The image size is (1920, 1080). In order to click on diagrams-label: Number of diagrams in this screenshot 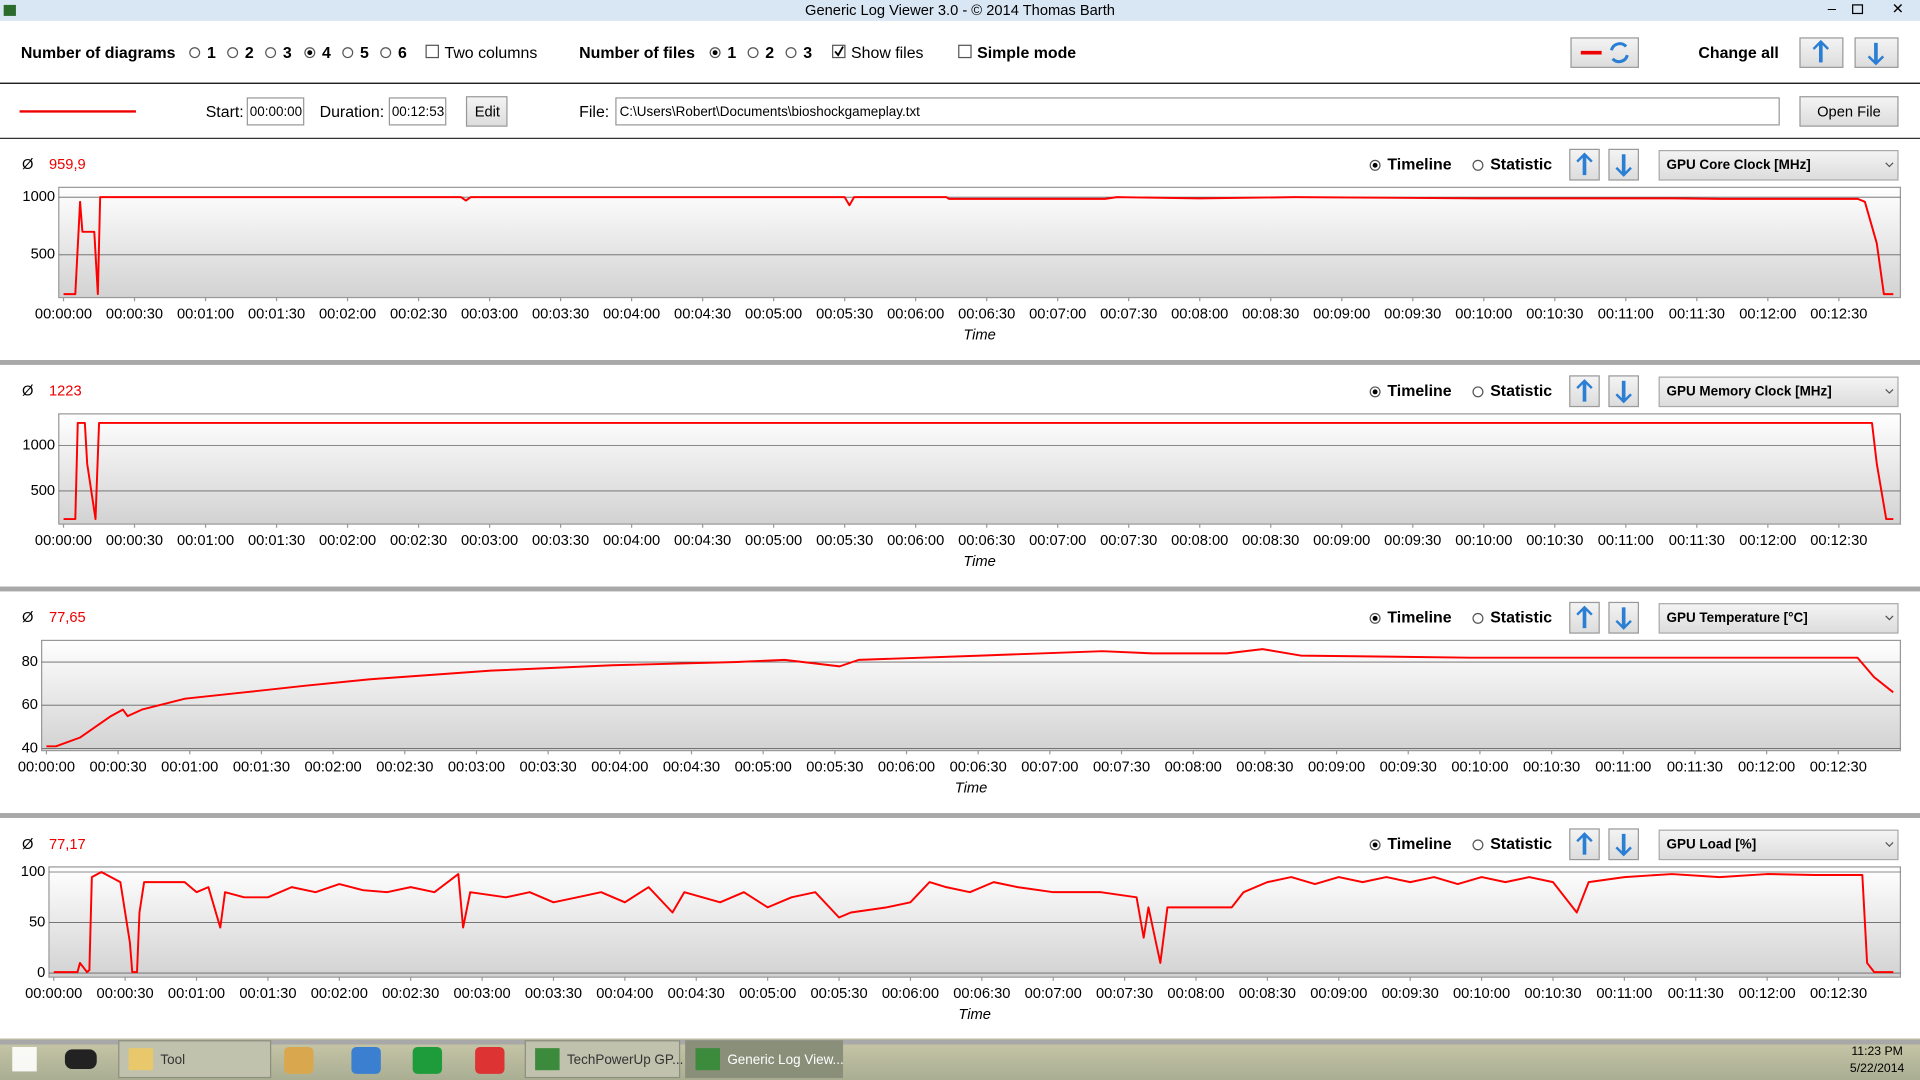, I will do `click(98, 53)`.